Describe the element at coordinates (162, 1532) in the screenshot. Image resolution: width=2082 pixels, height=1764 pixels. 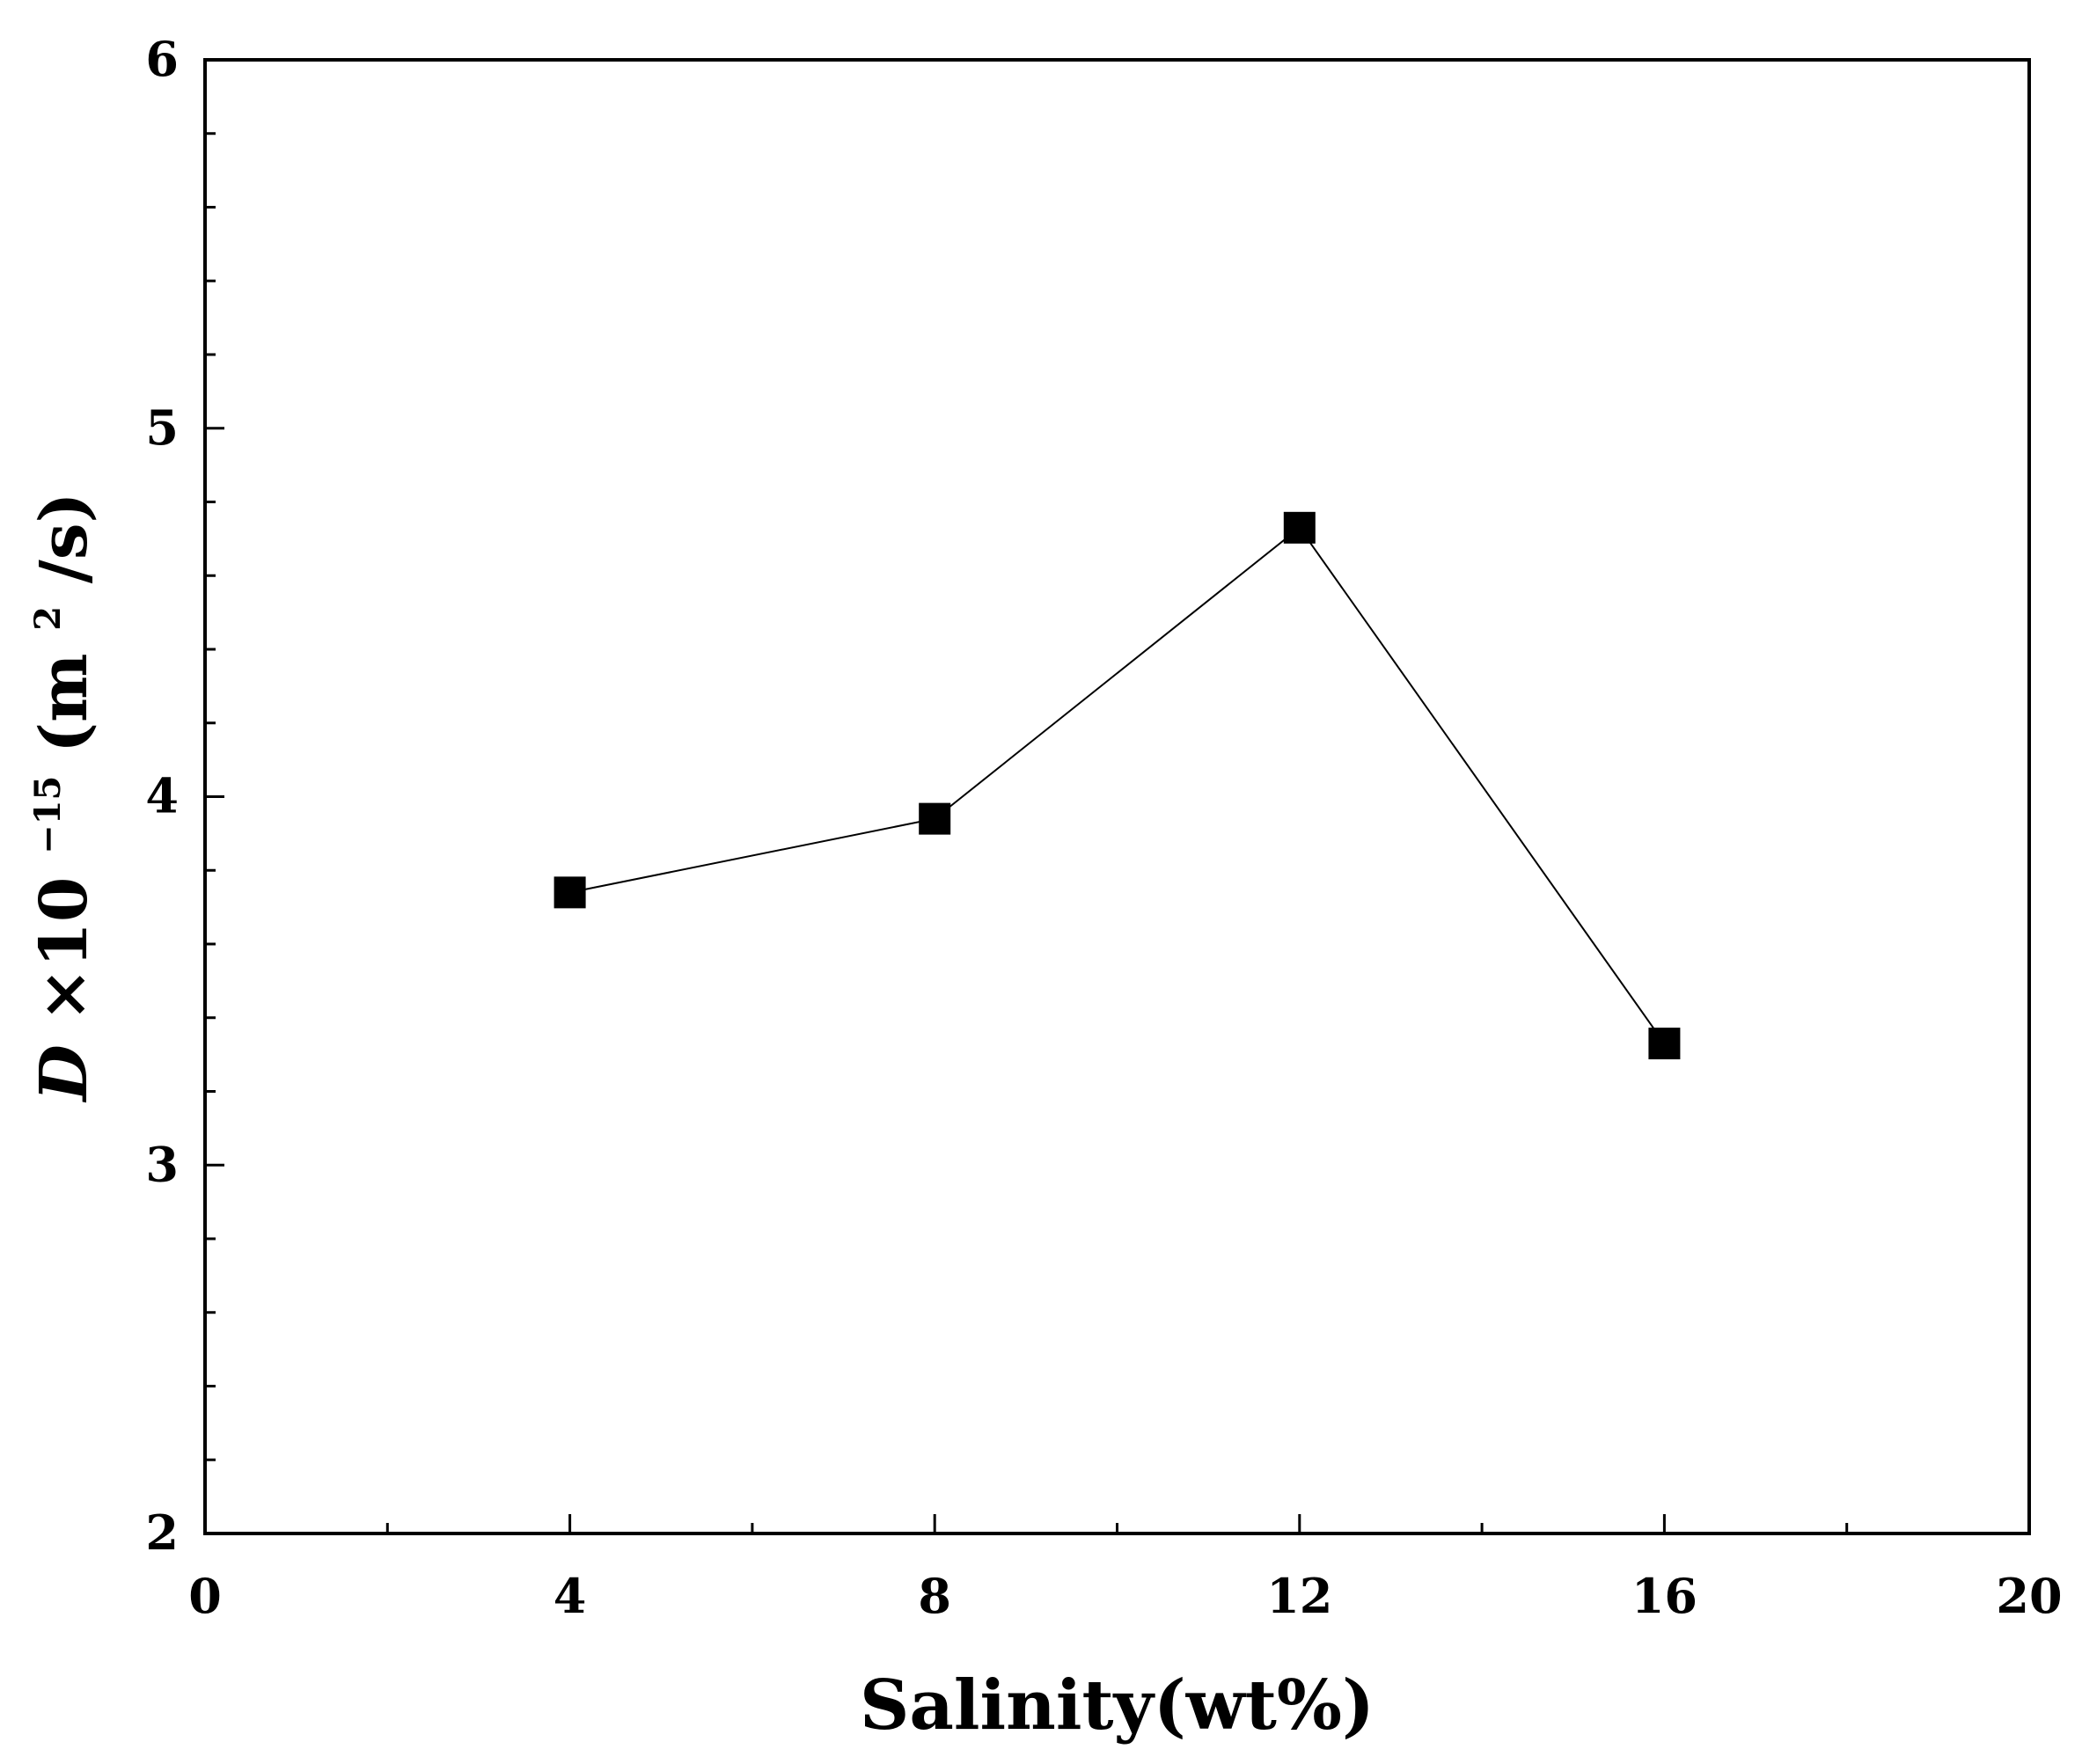
I see `y-tick-label: 2` at that location.